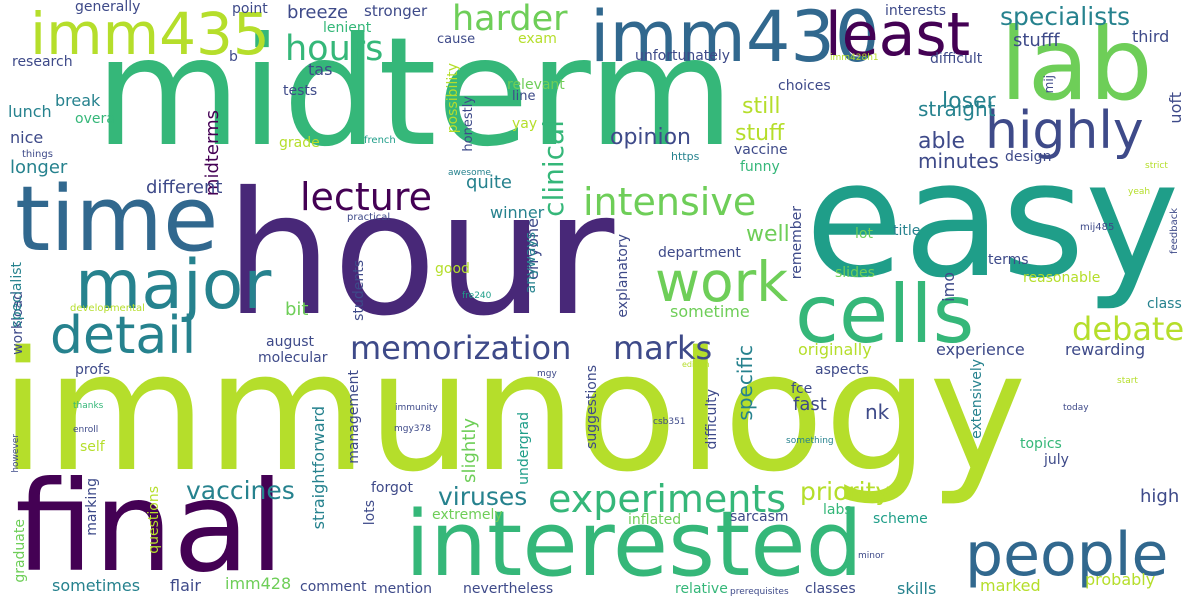 Image resolution: width=1200 pixels, height=600 pixels. What do you see at coordinates (524, 96) in the screenshot?
I see `word-line: line` at bounding box center [524, 96].